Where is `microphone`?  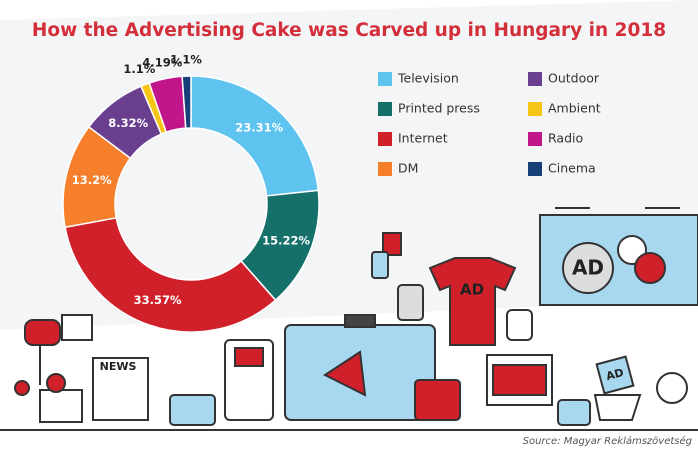
microphone is located at coordinates (22, 388).